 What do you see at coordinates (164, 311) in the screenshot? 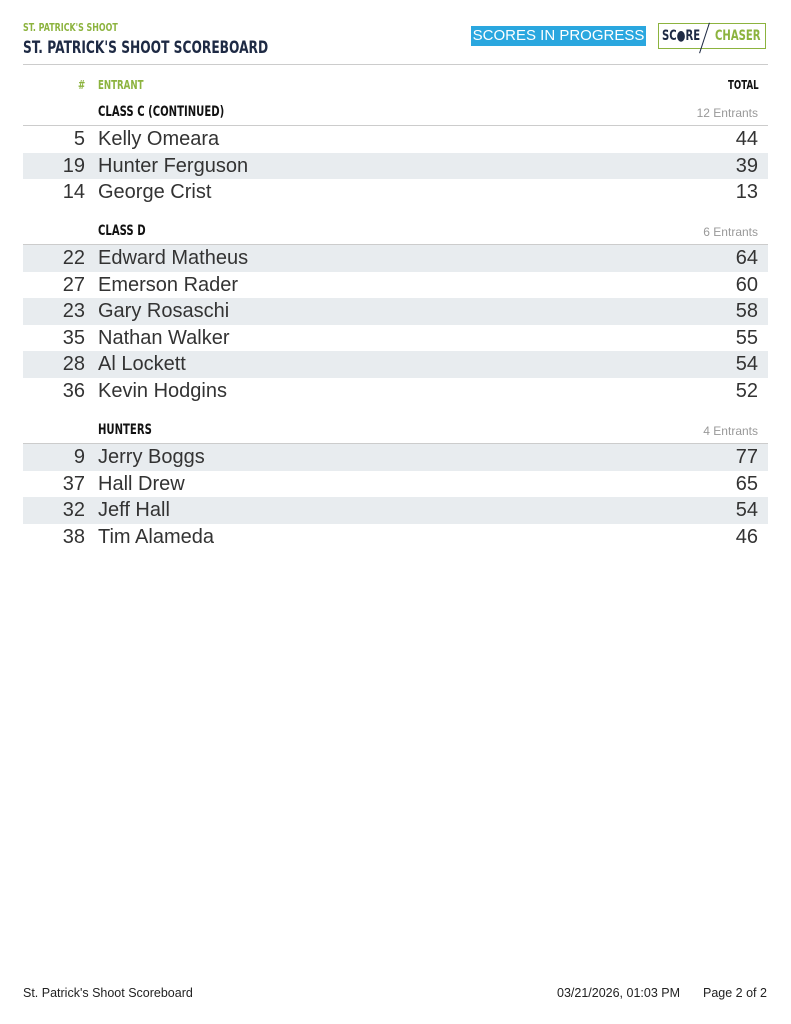
I see `entrant-name: Gary Rosaschi` at bounding box center [164, 311].